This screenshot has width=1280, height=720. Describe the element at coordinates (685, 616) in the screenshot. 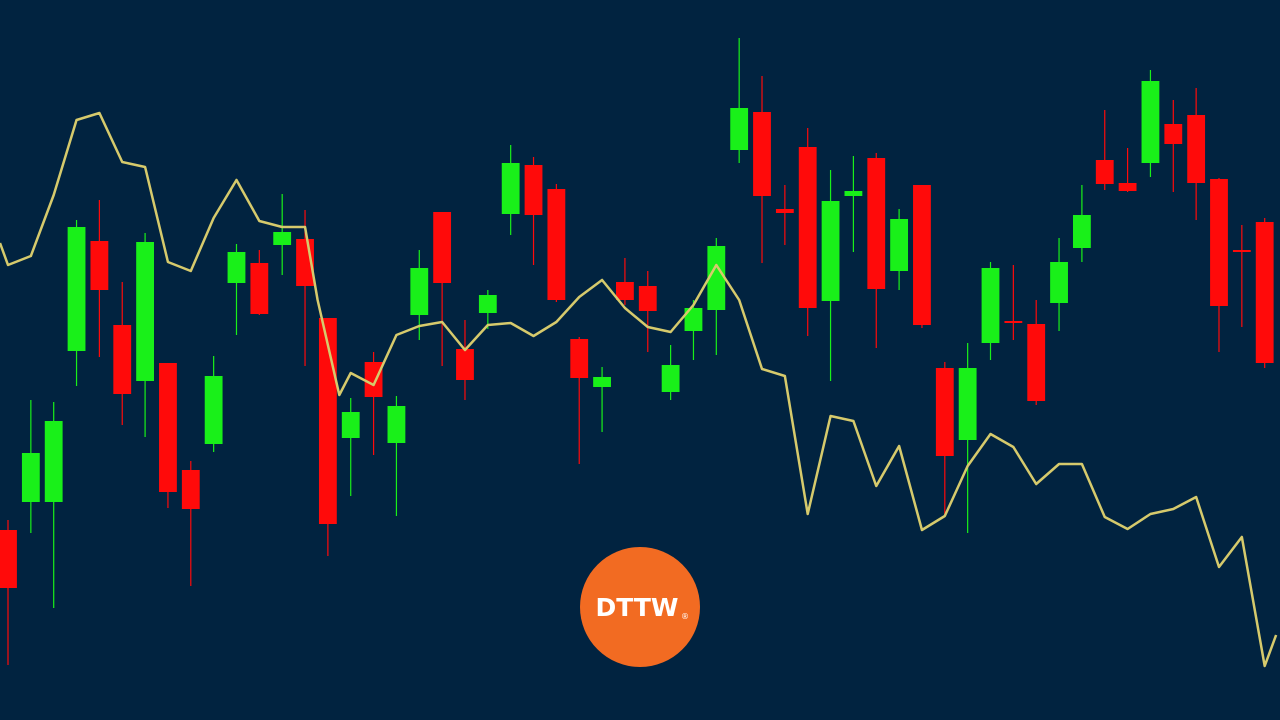

I see `logo-mark: ®` at that location.